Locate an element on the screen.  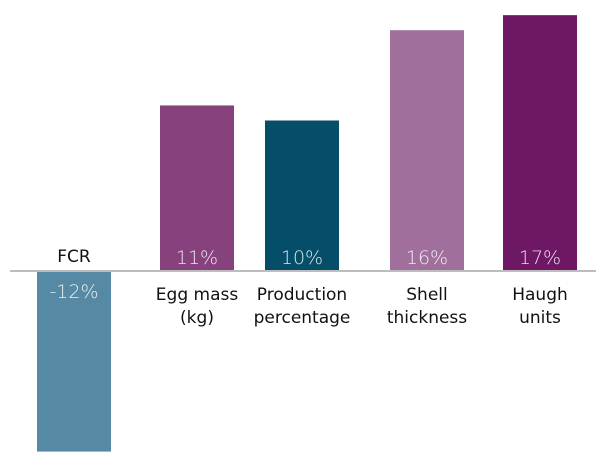
category-label-shell-thickness: Shell thickness is located at coordinates (427, 306).